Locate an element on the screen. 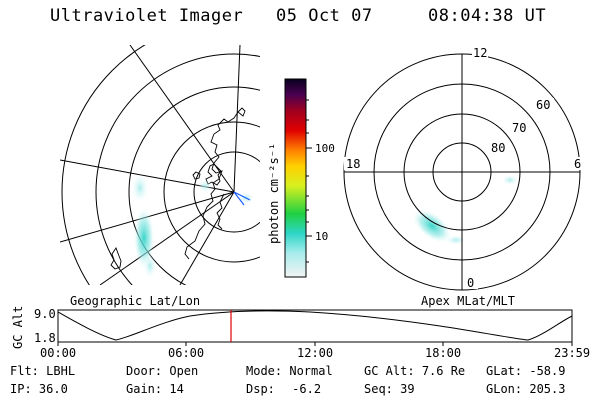  alt-xtick-1200: 12:00 is located at coordinates (315, 353).